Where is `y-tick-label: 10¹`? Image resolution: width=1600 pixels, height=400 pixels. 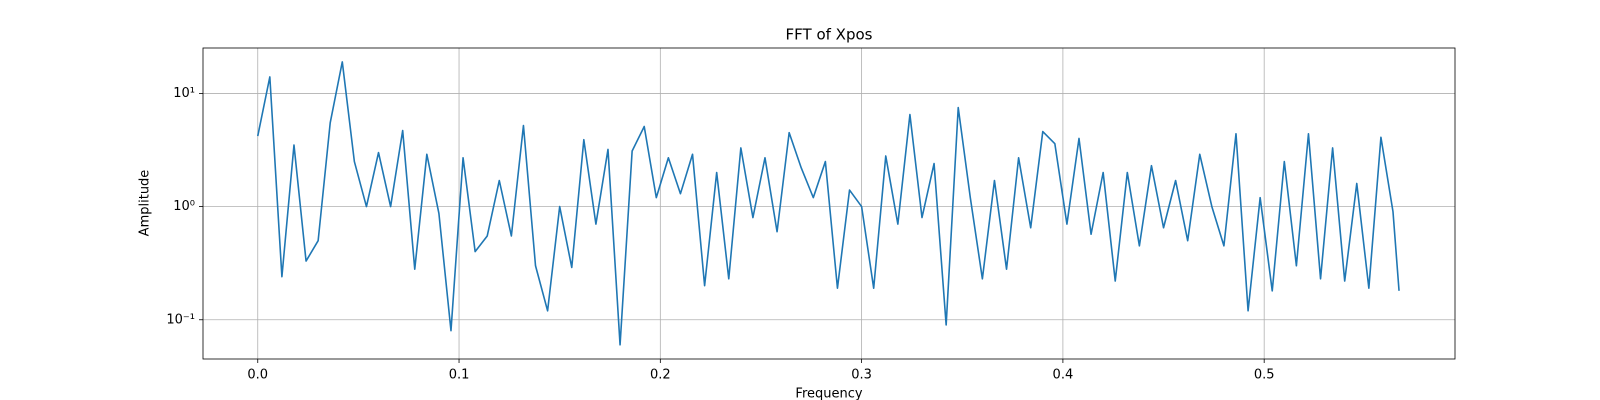 y-tick-label: 10¹ is located at coordinates (184, 93).